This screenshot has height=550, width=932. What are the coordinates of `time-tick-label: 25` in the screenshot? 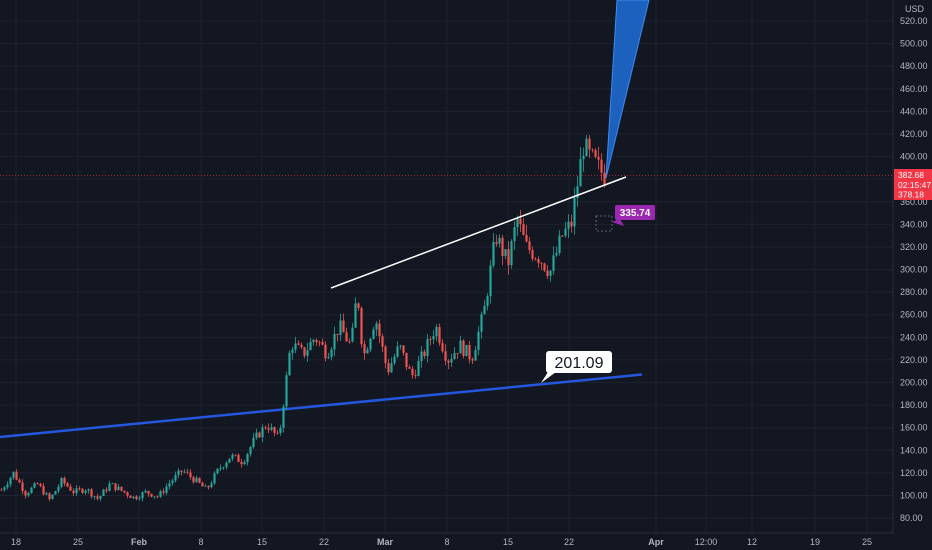 It's located at (867, 542).